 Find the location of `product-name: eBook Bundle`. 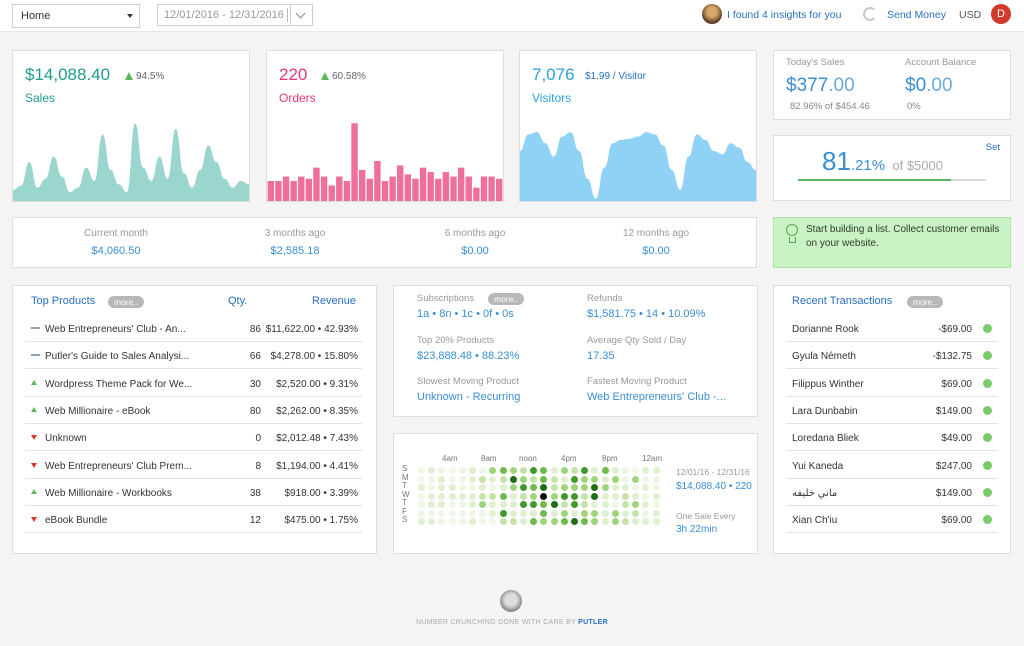

product-name: eBook Bundle is located at coordinates (76, 521).